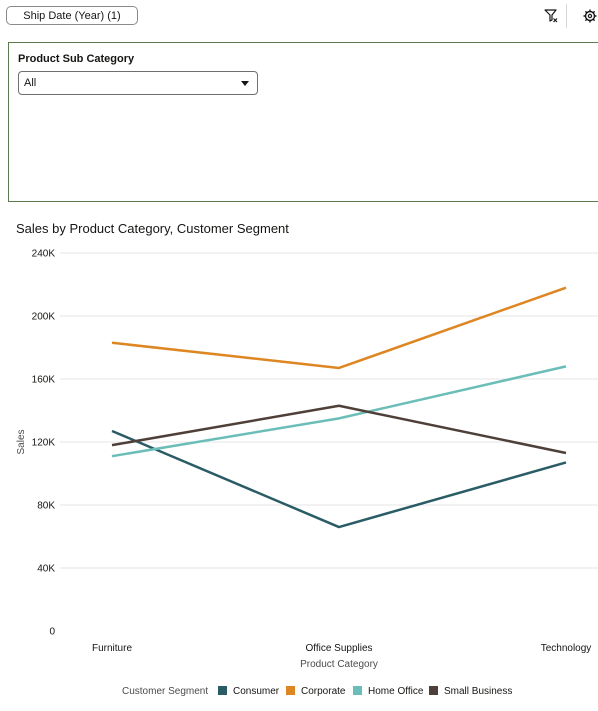 The width and height of the screenshot is (598, 711). Describe the element at coordinates (44, 380) in the screenshot. I see `y-tick-label: 160K` at that location.